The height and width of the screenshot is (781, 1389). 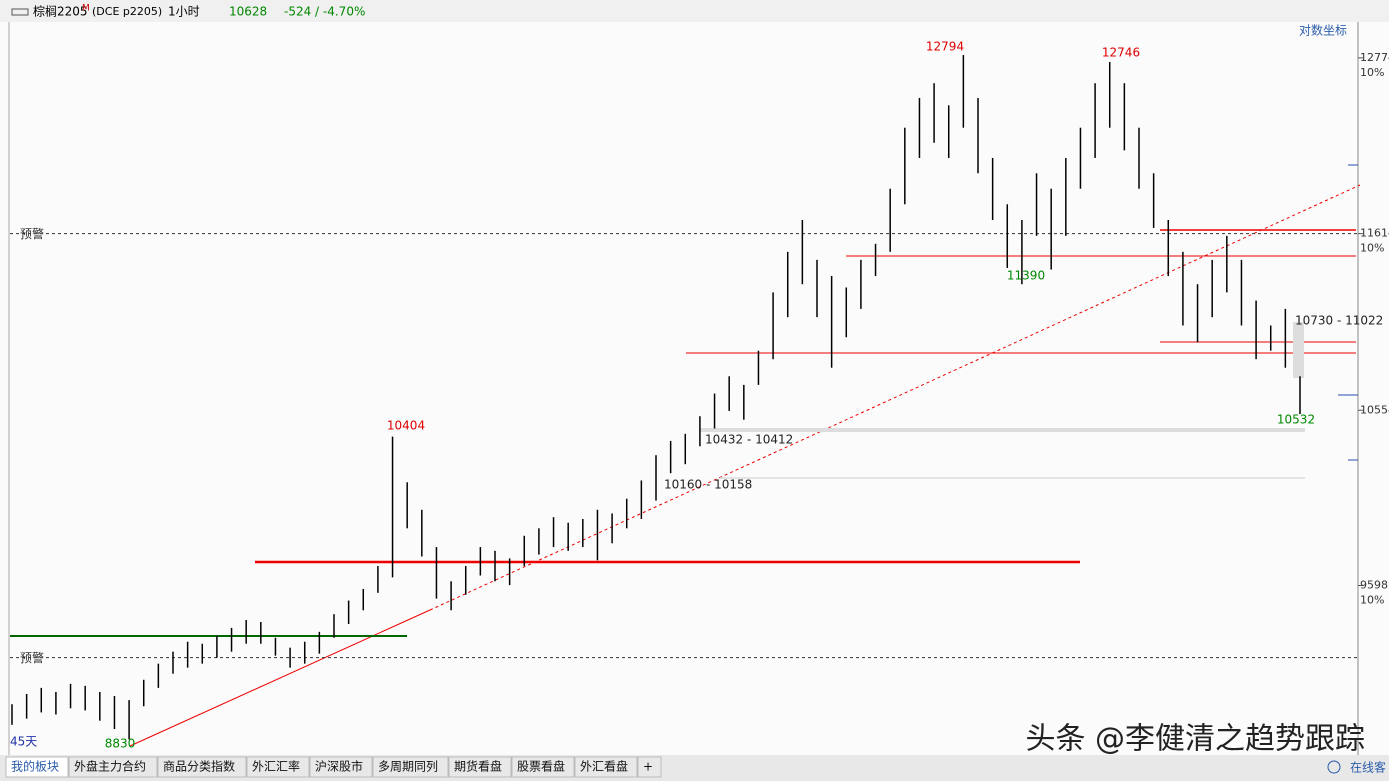 I want to click on tab-label: 外盘主力合约, so click(x=110, y=766).